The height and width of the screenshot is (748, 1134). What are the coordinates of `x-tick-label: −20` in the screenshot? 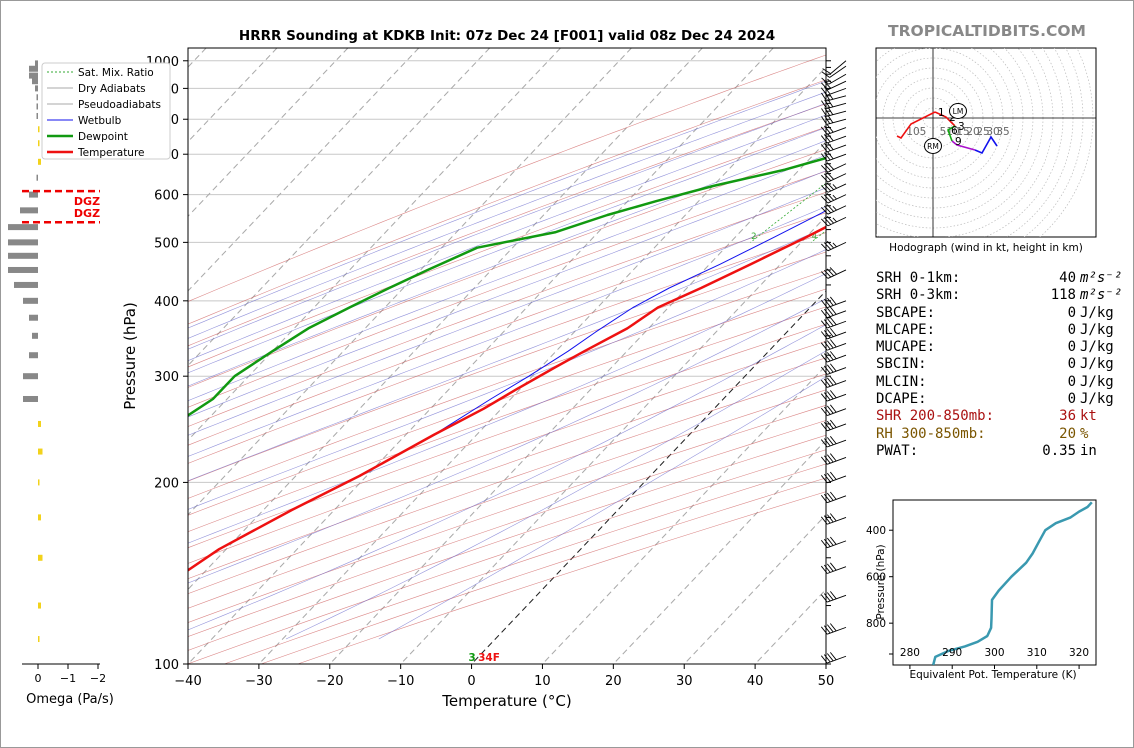 It's located at (329, 681).